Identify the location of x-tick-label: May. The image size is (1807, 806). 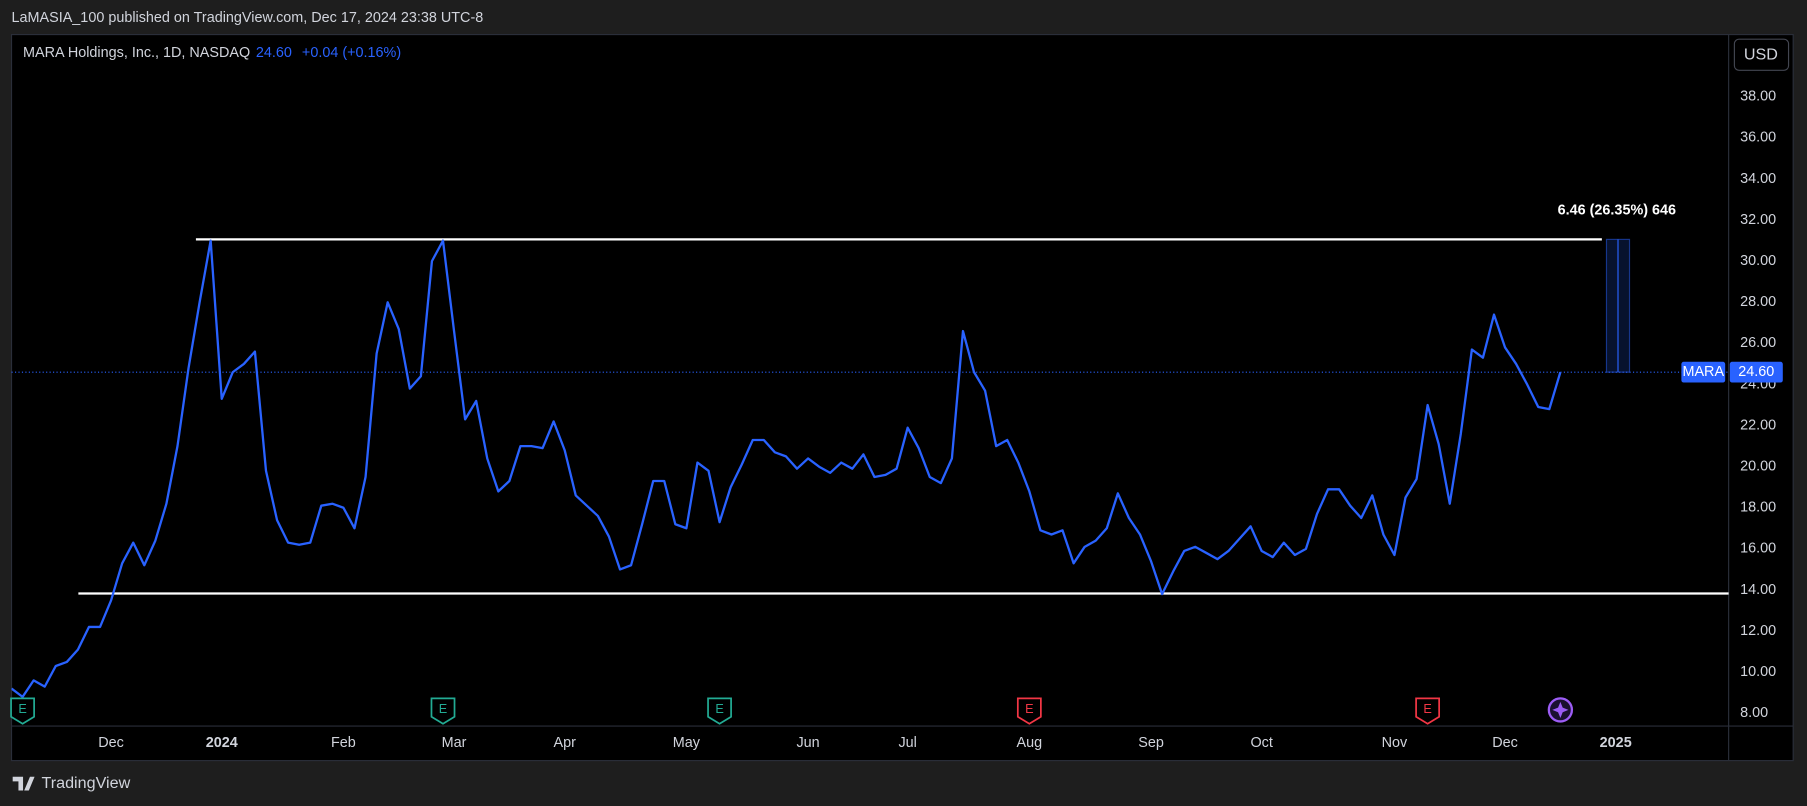
(687, 743).